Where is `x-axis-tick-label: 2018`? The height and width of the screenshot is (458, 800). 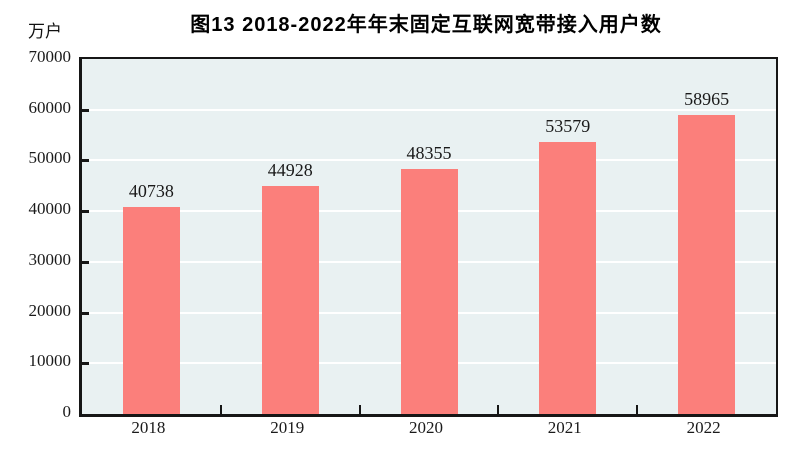 x-axis-tick-label: 2018 is located at coordinates (148, 427).